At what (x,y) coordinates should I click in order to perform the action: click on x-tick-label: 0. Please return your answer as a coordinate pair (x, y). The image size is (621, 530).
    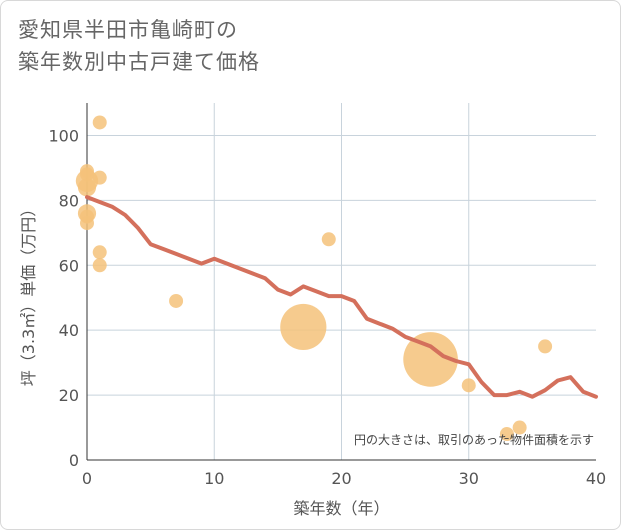
    Looking at the image, I should click on (87, 478).